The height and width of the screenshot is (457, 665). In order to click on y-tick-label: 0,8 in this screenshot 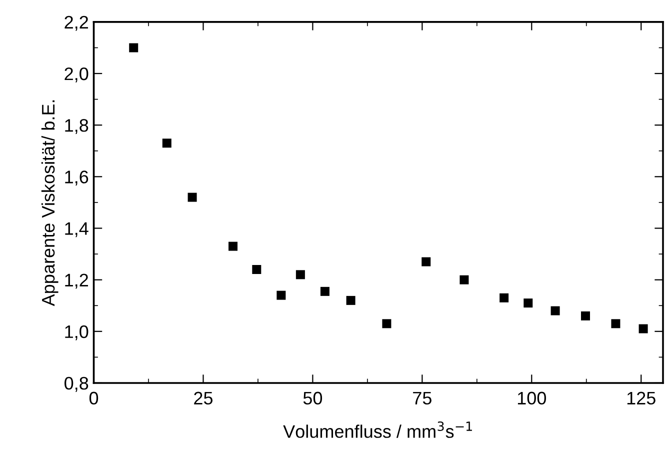, I will do `click(76, 384)`.